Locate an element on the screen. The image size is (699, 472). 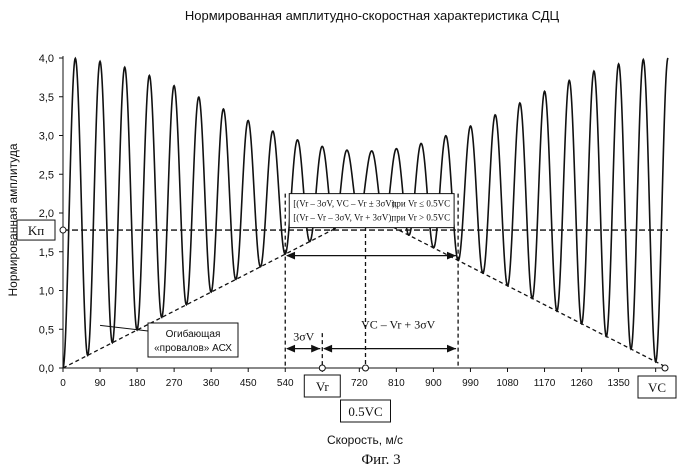
vr-marker is located at coordinates (322, 368).